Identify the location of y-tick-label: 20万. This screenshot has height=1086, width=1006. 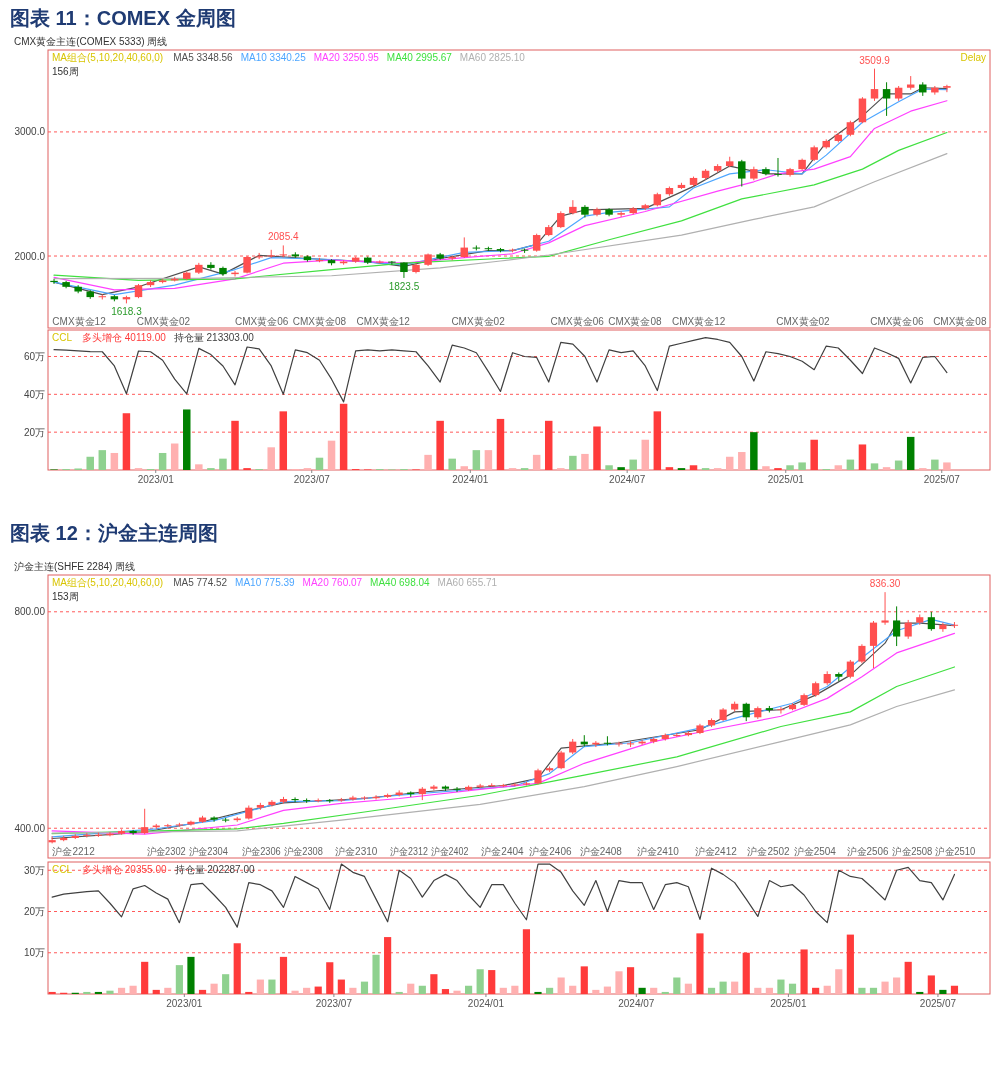
(34, 911).